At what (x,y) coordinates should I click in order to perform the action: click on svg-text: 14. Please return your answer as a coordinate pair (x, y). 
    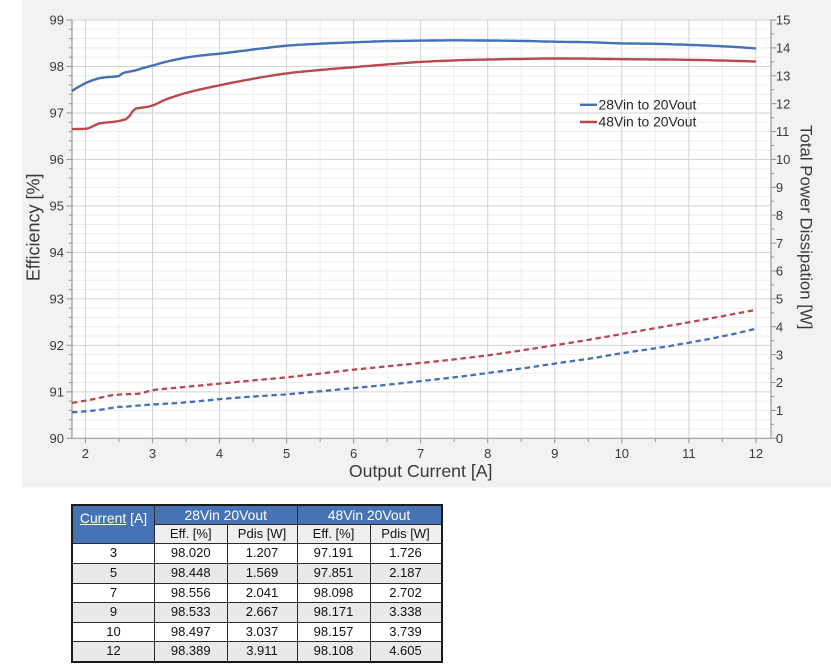
    Looking at the image, I should click on (783, 48).